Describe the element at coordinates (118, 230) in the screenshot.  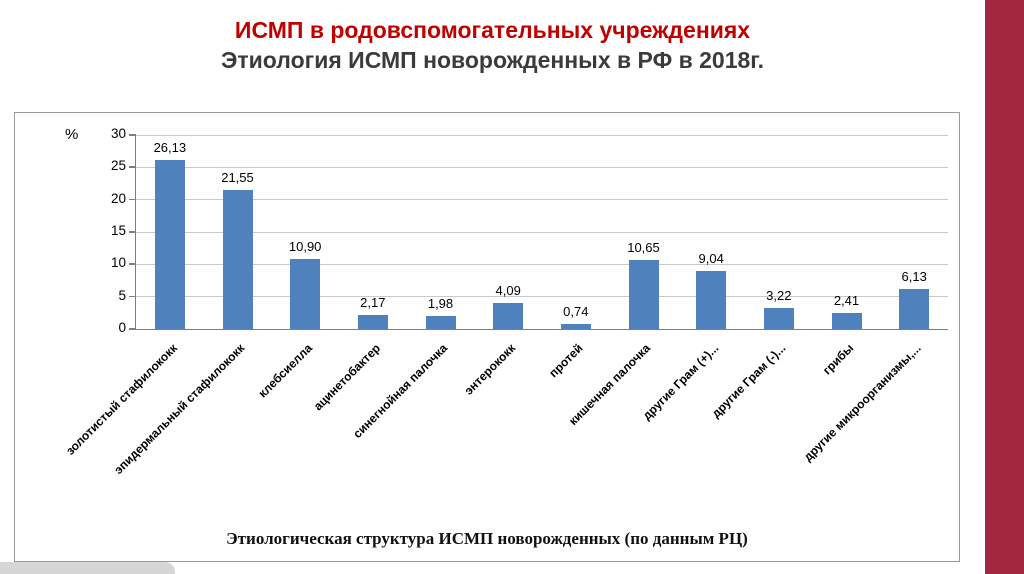
I see `y-axis-tick-label: 15` at that location.